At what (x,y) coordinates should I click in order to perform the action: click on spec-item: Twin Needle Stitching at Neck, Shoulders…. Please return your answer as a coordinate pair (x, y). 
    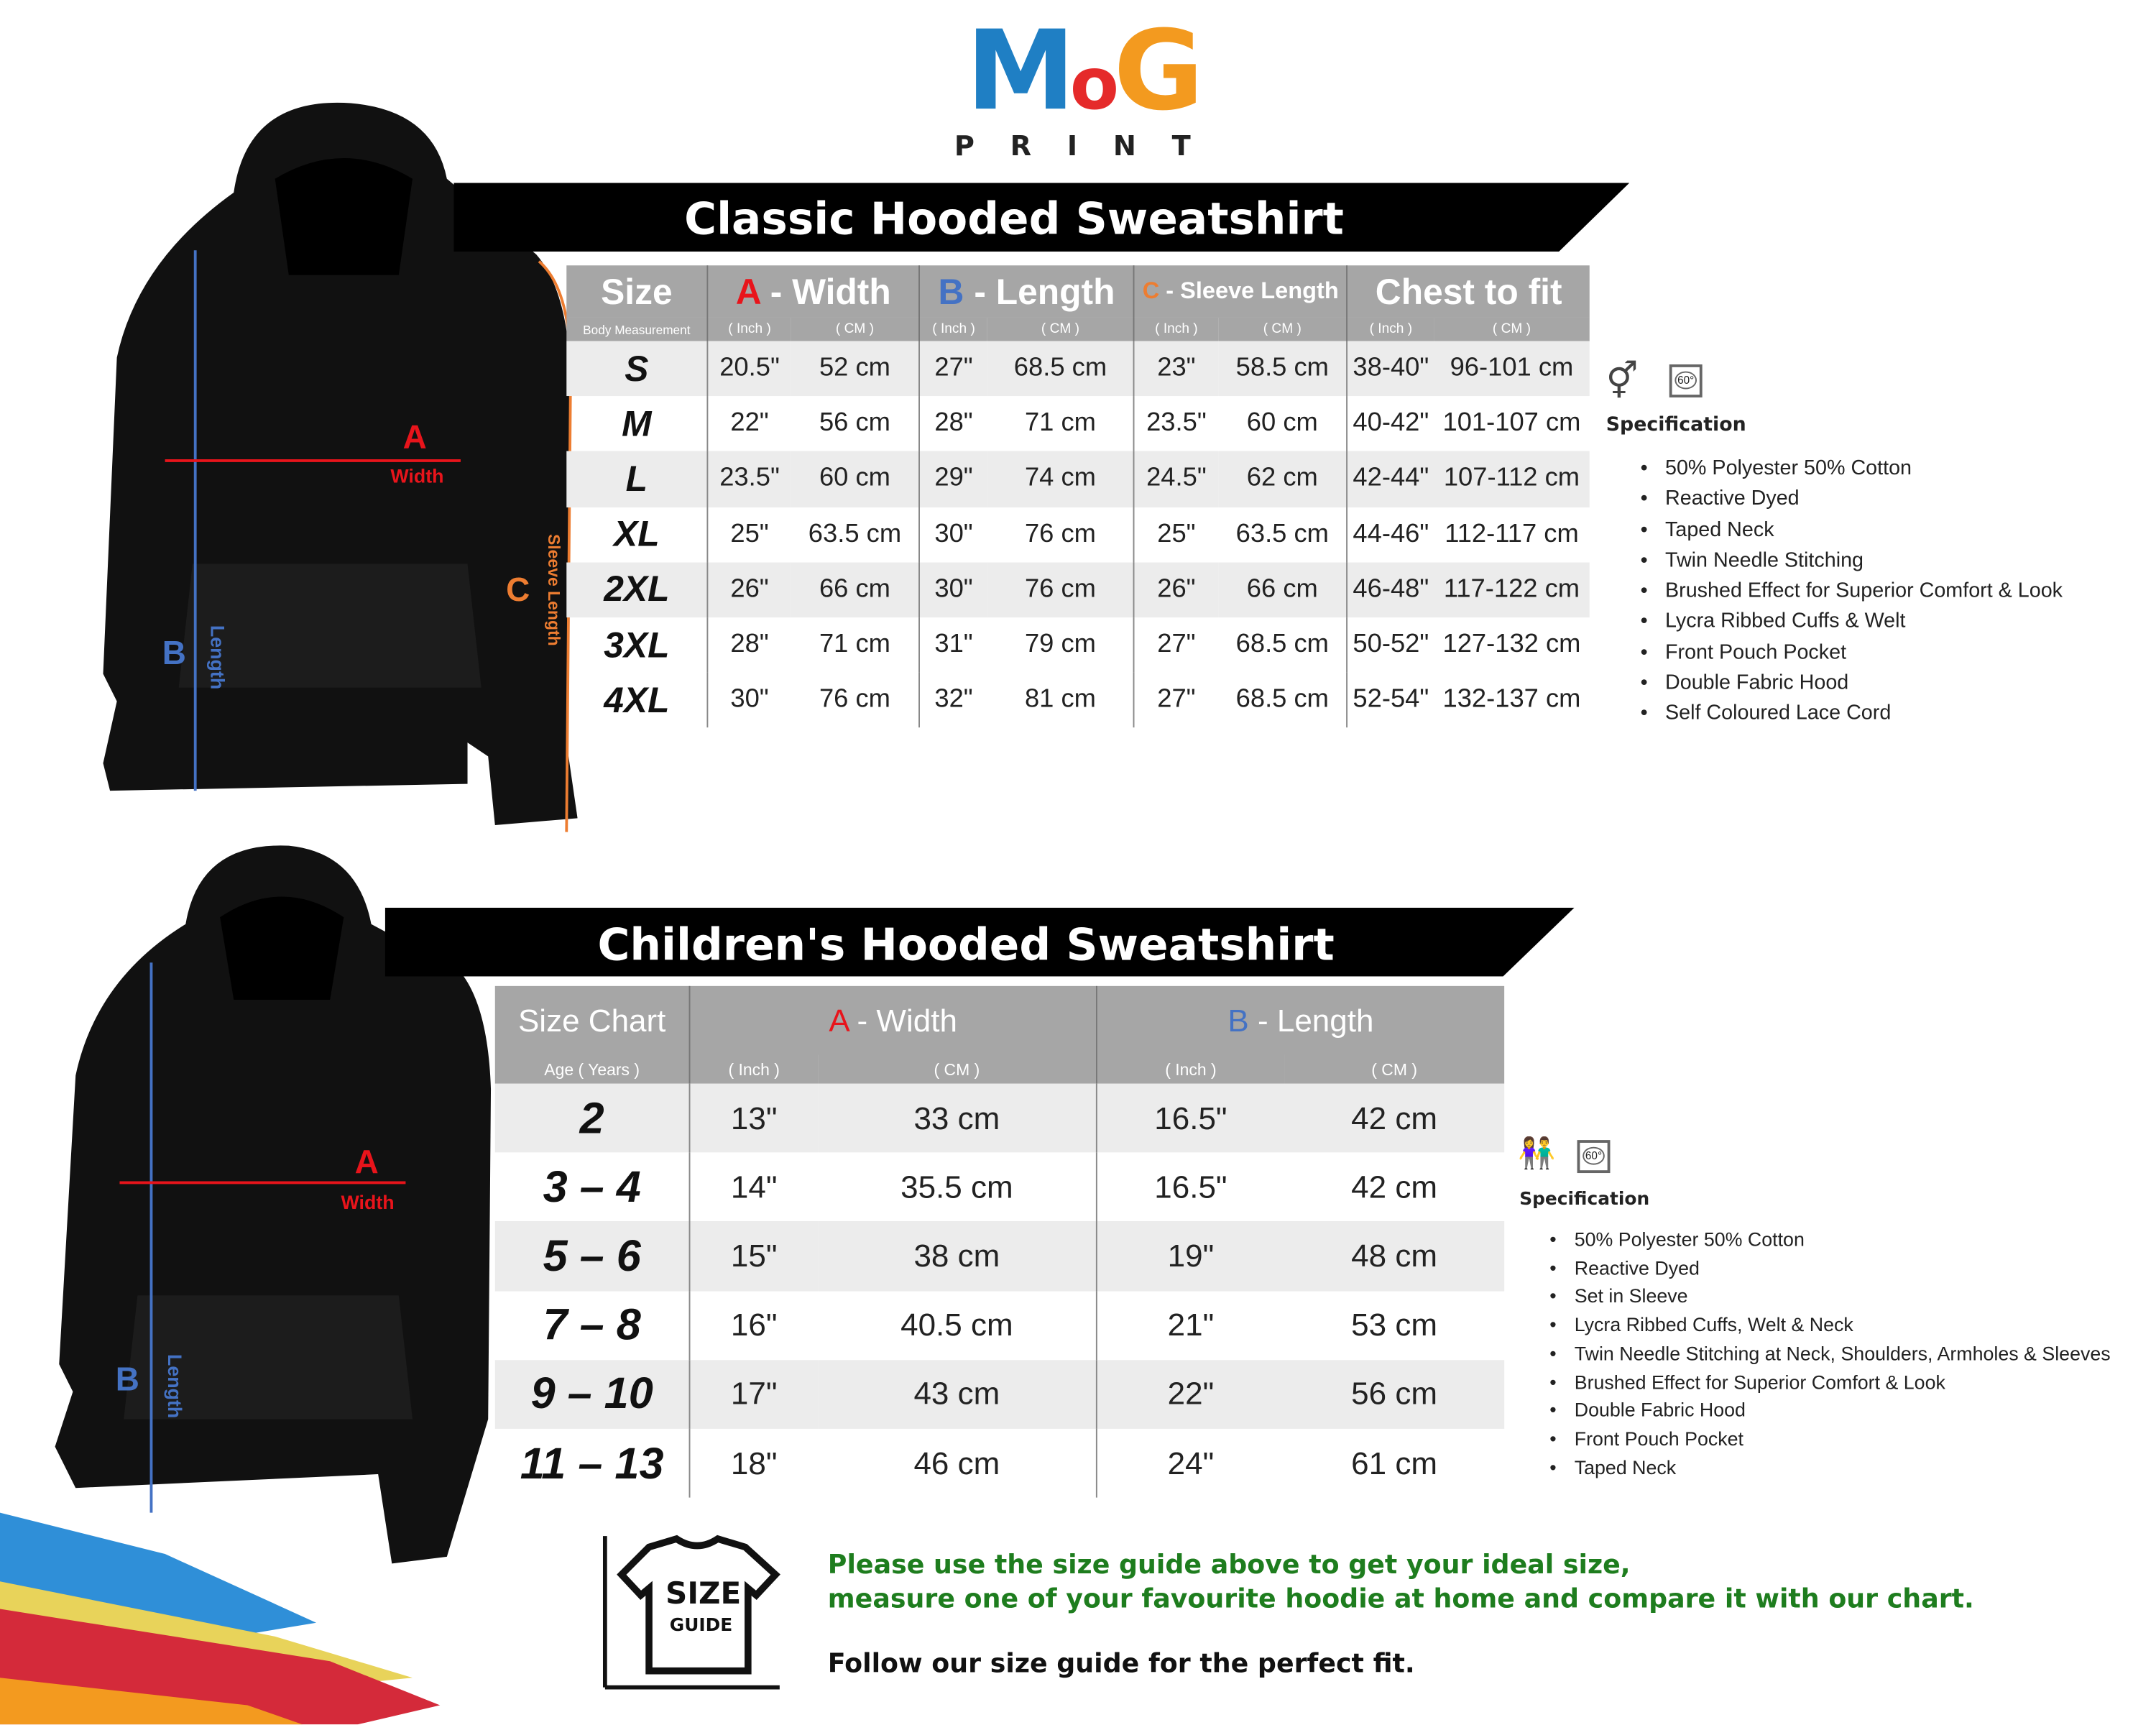
    Looking at the image, I should click on (1830, 1353).